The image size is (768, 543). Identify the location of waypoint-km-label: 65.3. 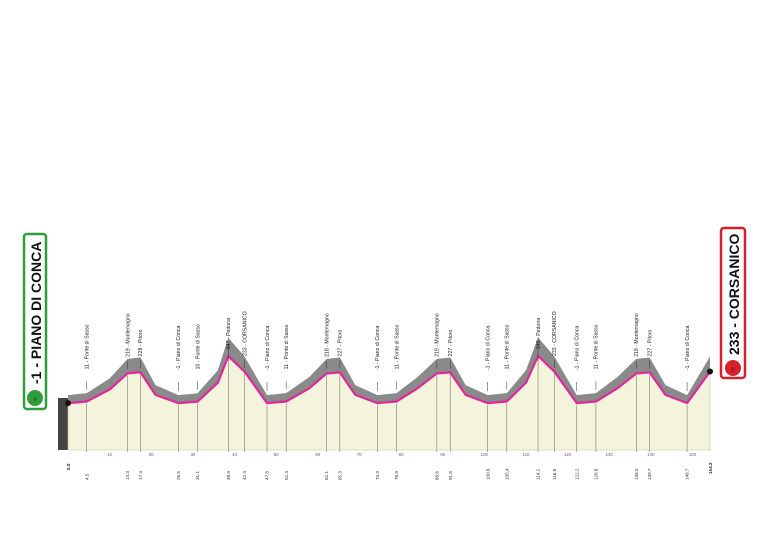
(339, 475).